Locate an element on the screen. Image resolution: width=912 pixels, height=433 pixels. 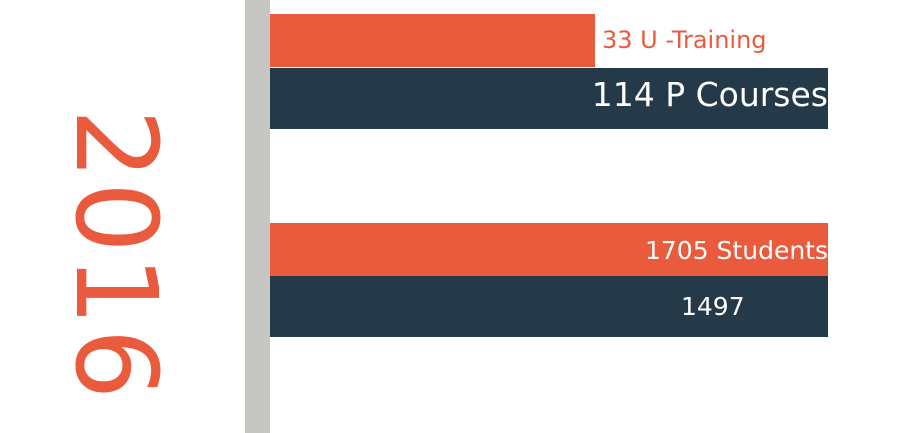
bar-label-1497: 1497 is located at coordinates (713, 306).